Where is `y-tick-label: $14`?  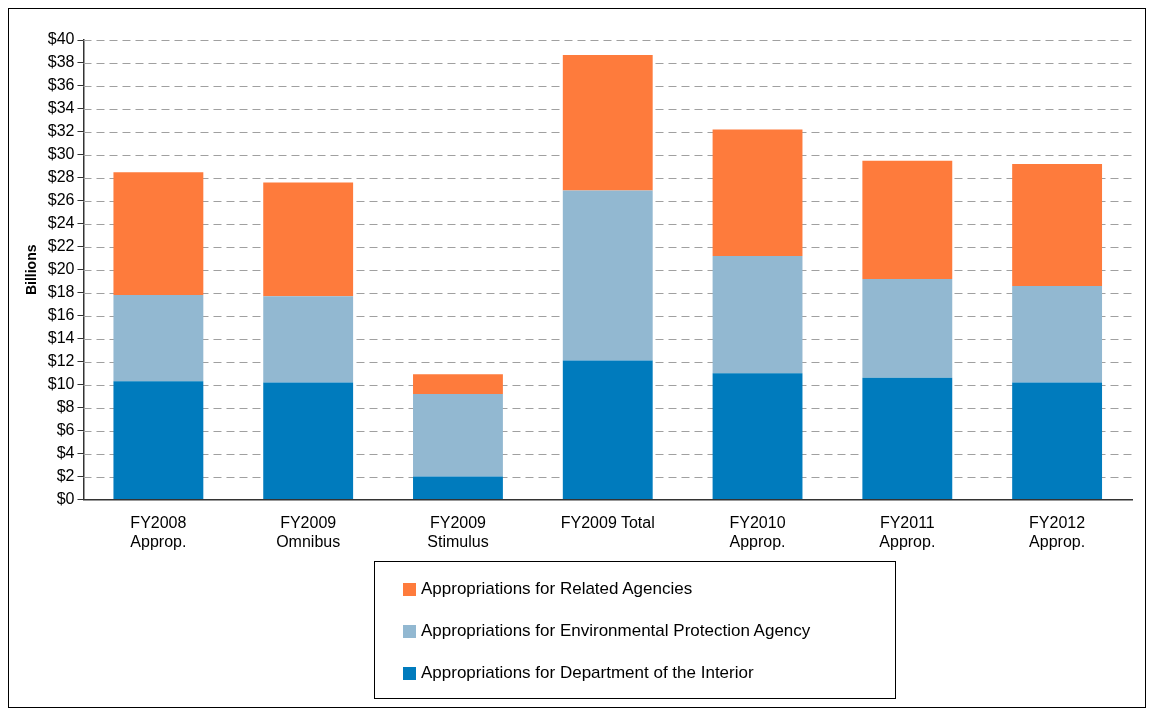
y-tick-label: $14 is located at coordinates (61, 338).